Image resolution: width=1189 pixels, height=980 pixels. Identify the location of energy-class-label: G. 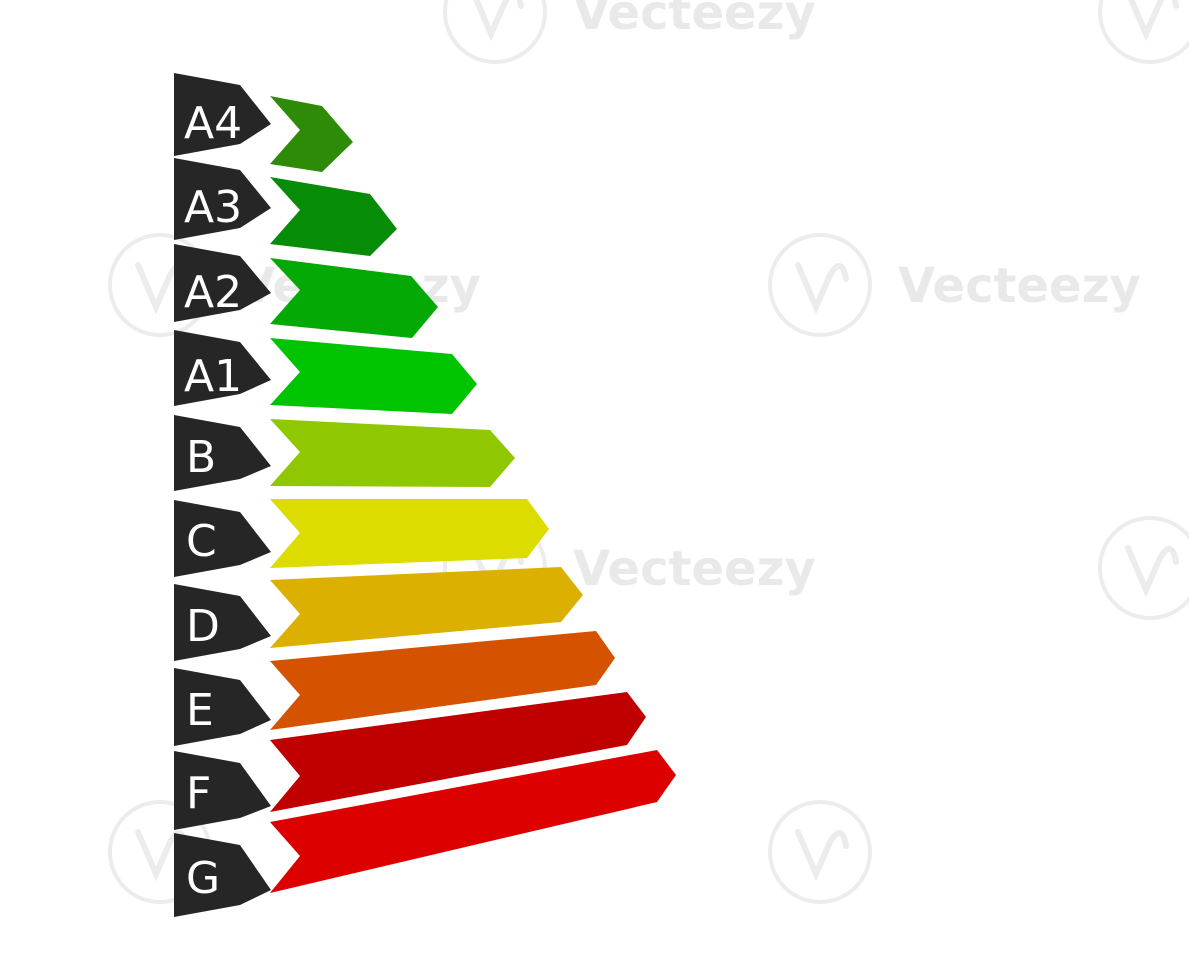
(203, 878).